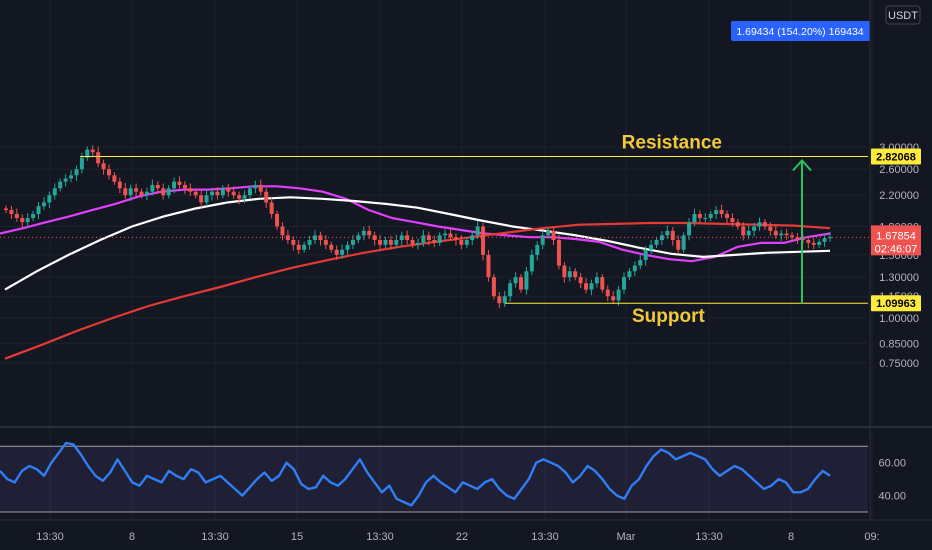 The width and height of the screenshot is (932, 550). I want to click on support-price-tag: 1.09963, so click(896, 303).